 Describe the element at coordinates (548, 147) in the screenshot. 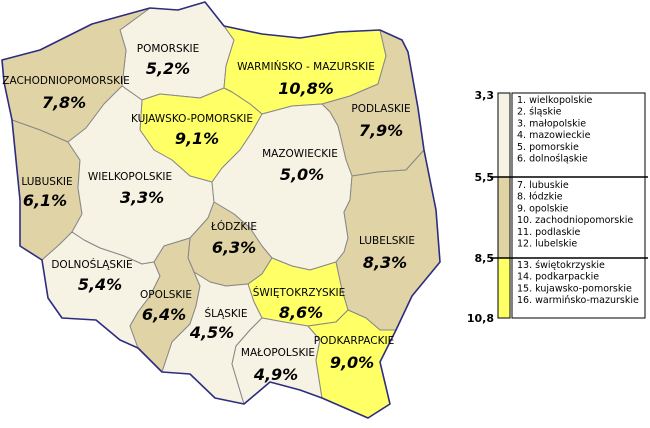

I see `legend-item: 5. pomorskie` at that location.